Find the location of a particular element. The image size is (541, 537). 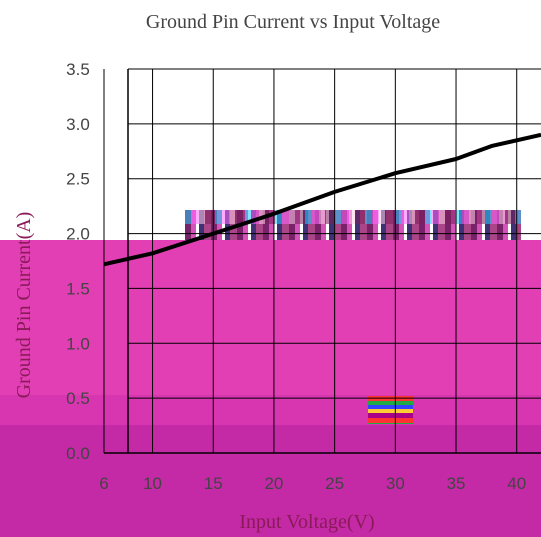

artifact-blob is located at coordinates (390, 410).